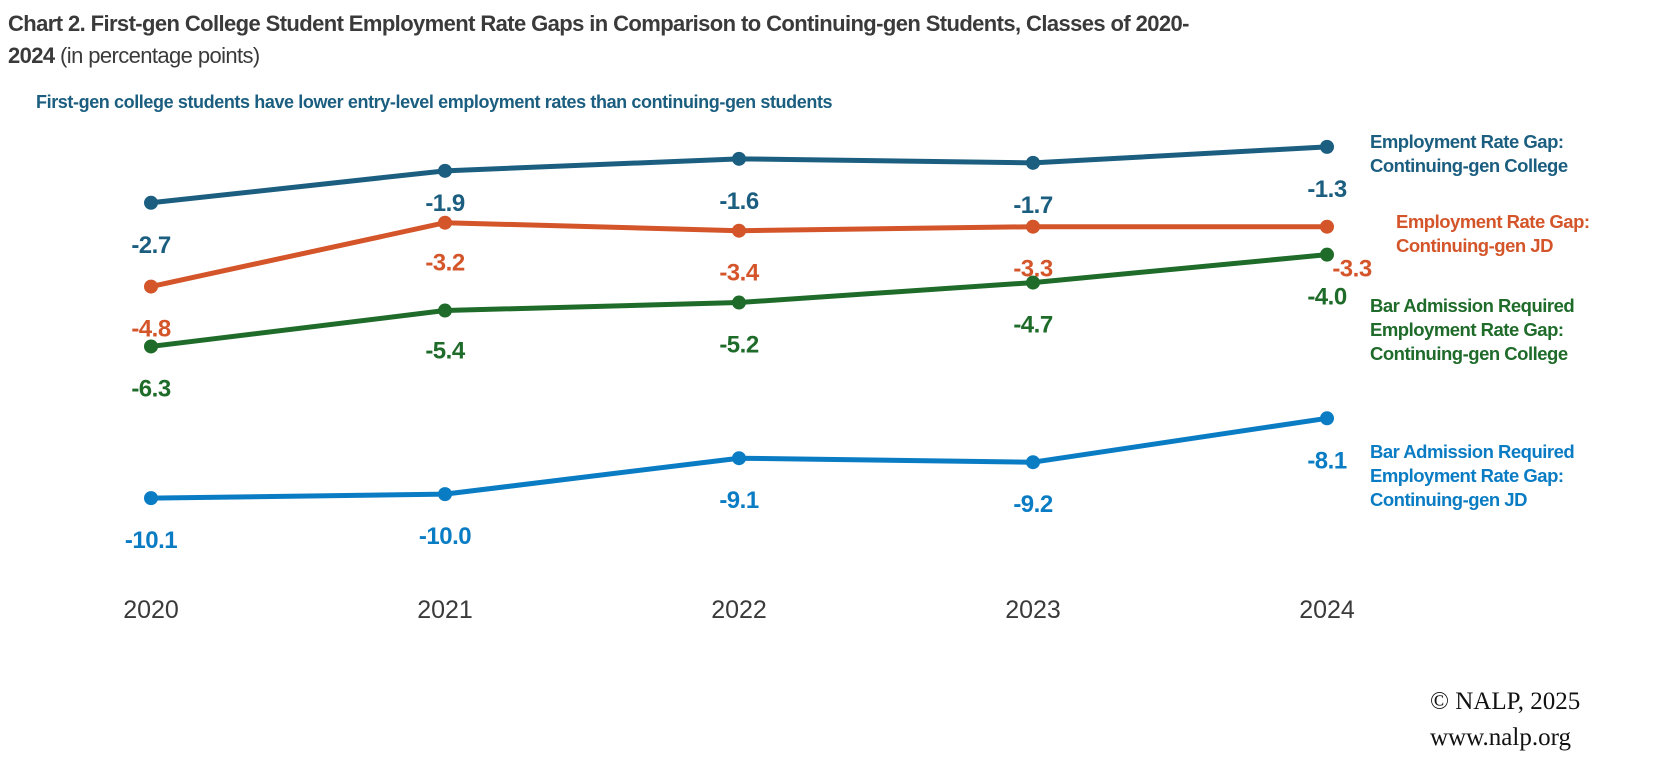 This screenshot has width=1667, height=781. What do you see at coordinates (1327, 189) in the screenshot?
I see `data-label: -1.3` at bounding box center [1327, 189].